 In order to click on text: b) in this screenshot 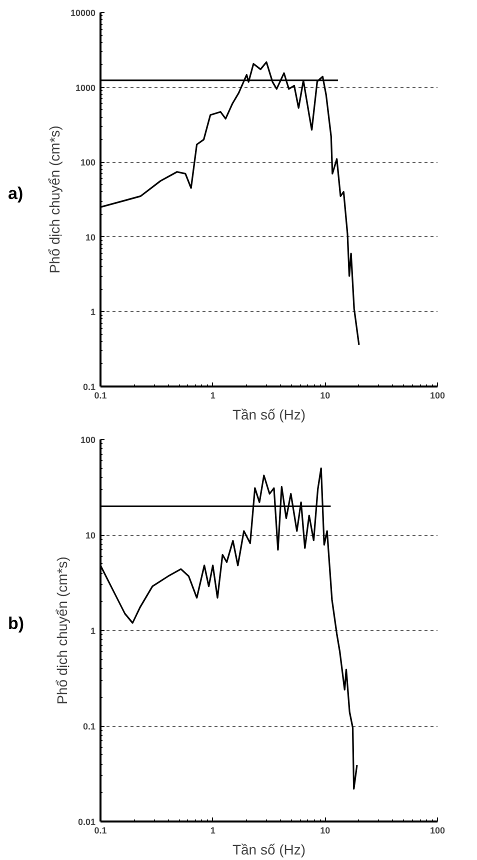, I will do `click(16, 624)`.